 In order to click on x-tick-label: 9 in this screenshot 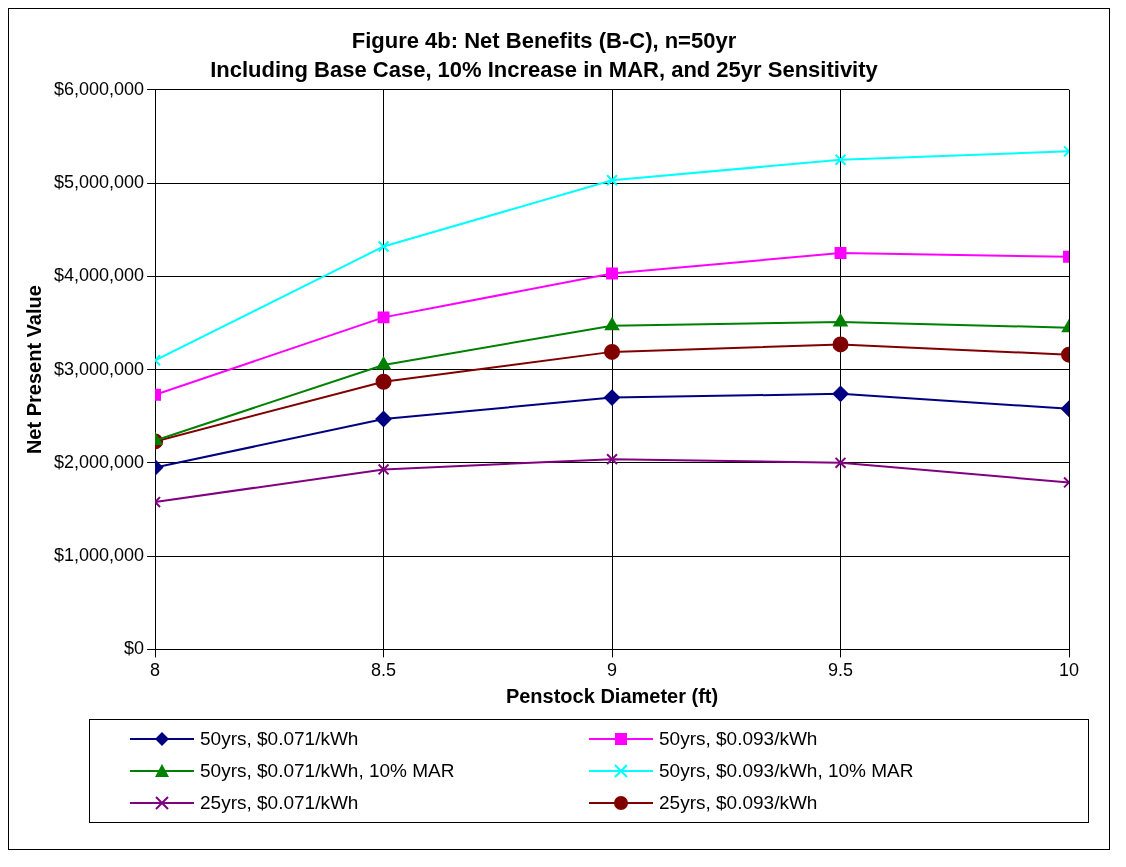, I will do `click(612, 670)`.